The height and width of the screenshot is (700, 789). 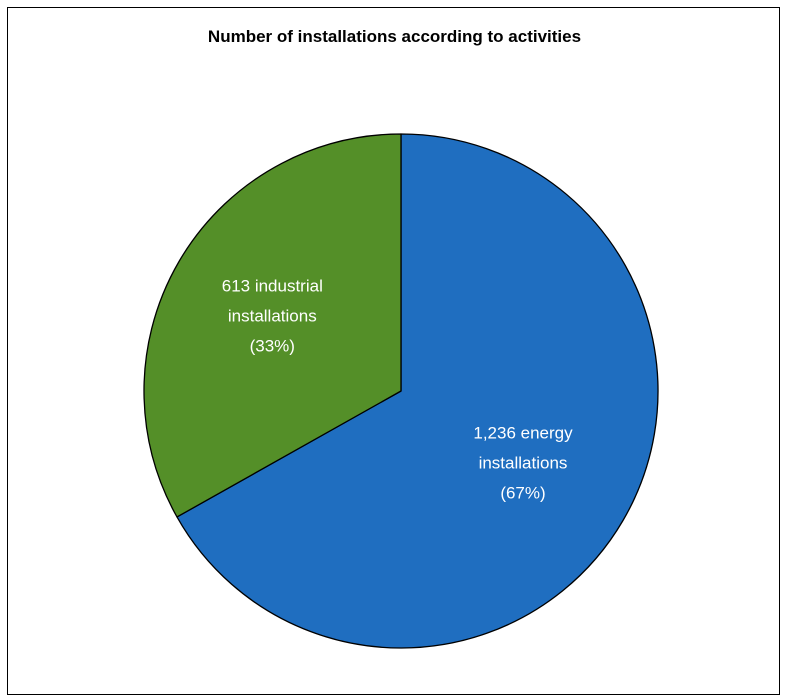 I want to click on slice-label-1-line-0: 613 industrial, so click(x=272, y=286).